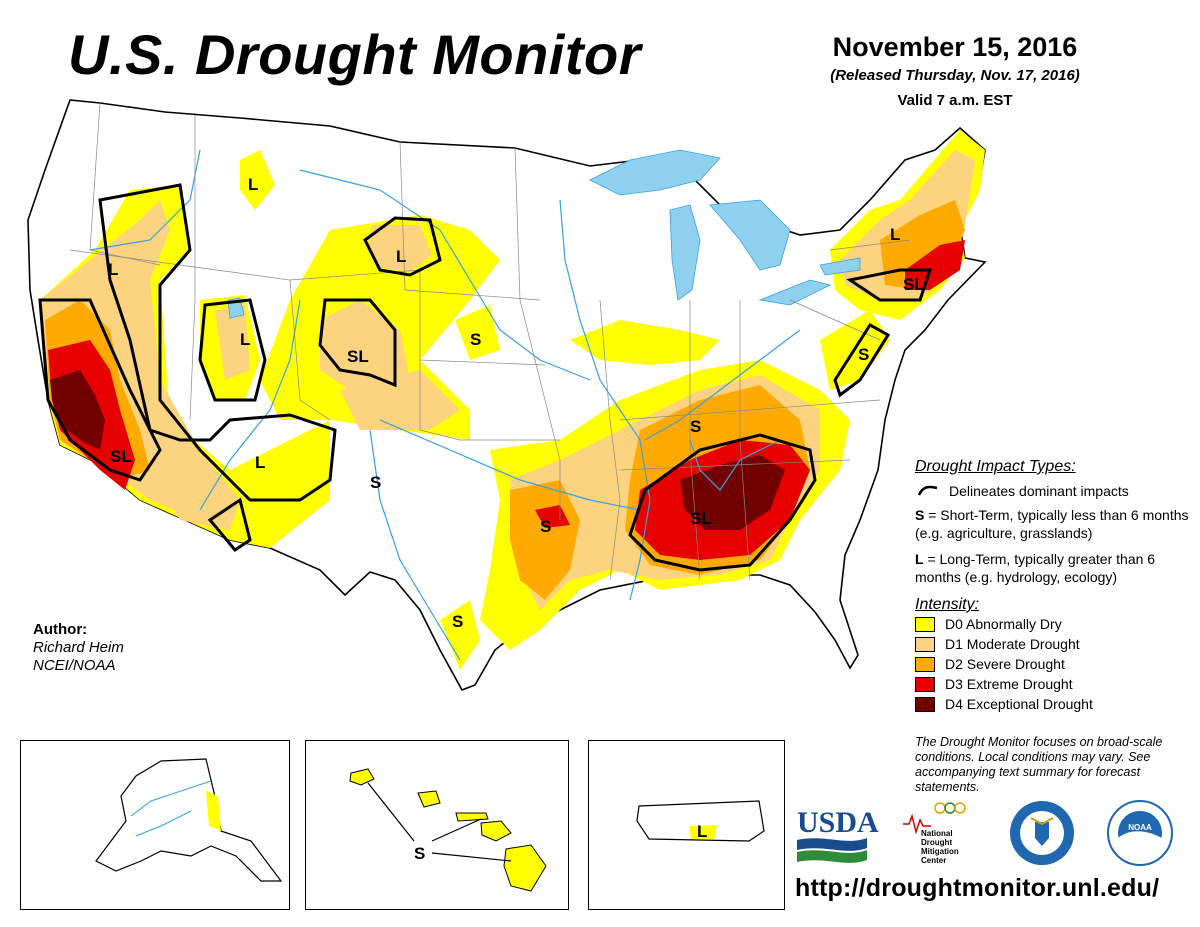 This screenshot has width=1200, height=927. Describe the element at coordinates (1009, 684) in the screenshot. I see `intensity-label: D3 Extreme Drought` at that location.